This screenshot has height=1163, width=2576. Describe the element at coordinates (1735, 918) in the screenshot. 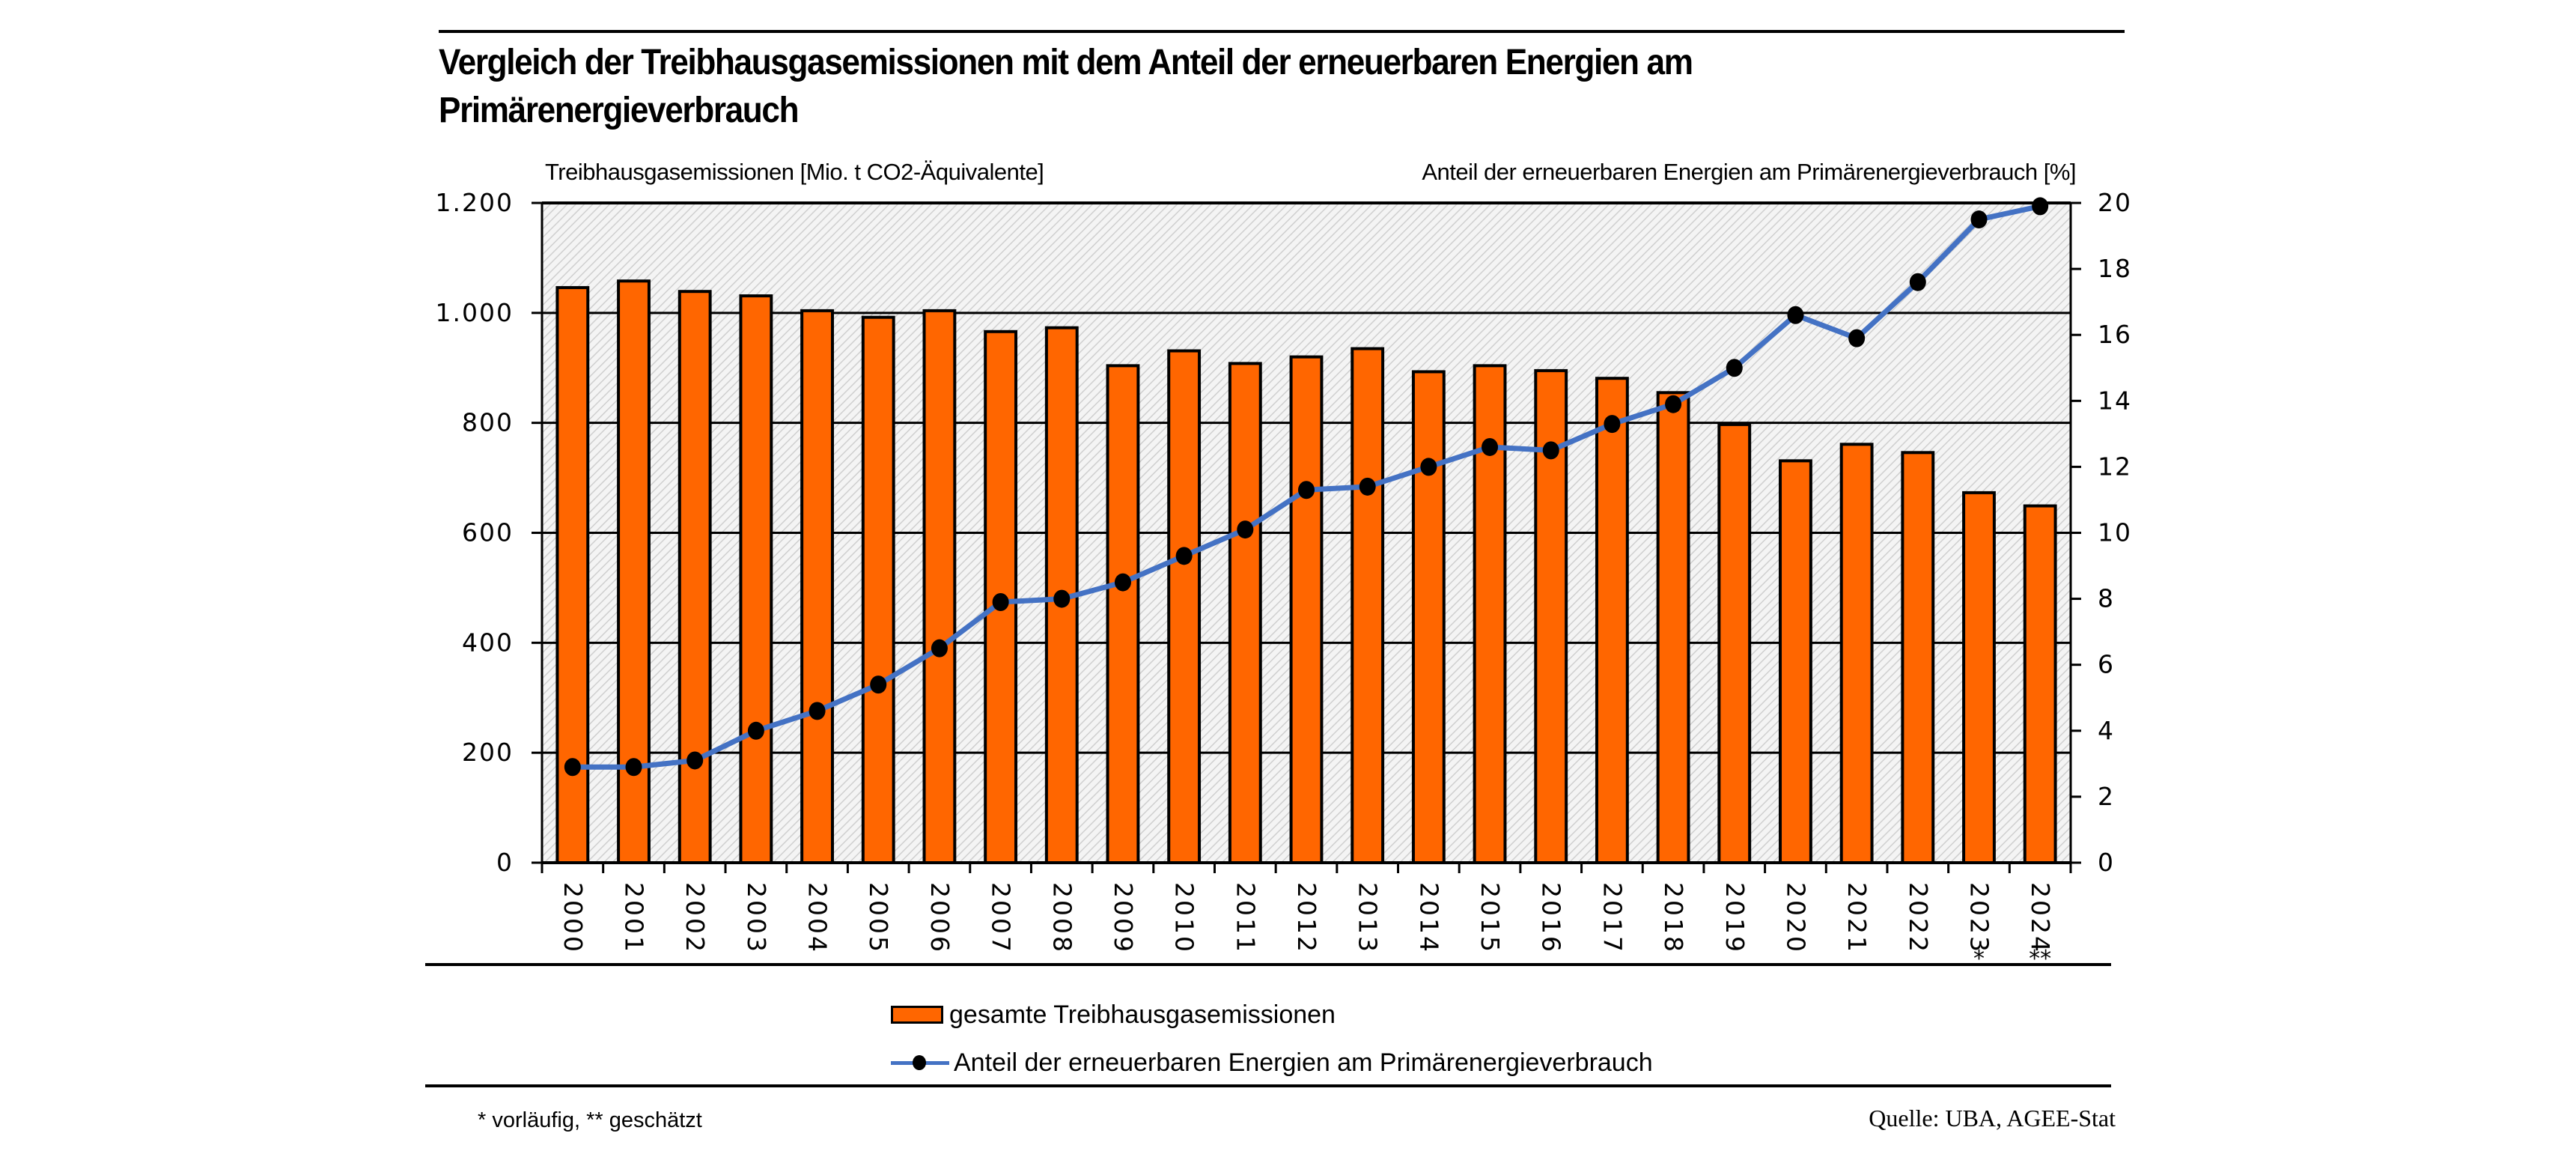

I see `x-tick-label-2019: 2019` at that location.